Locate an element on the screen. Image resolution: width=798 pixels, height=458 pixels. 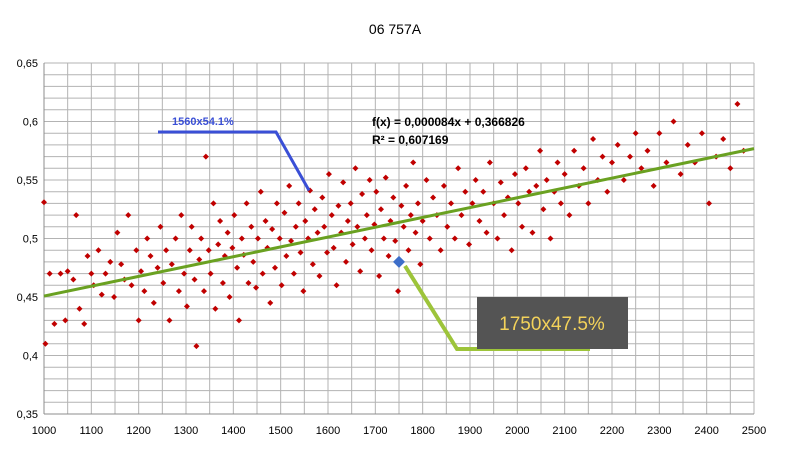
annotation-box-label: 1750x47.5% is located at coordinates (552, 324).